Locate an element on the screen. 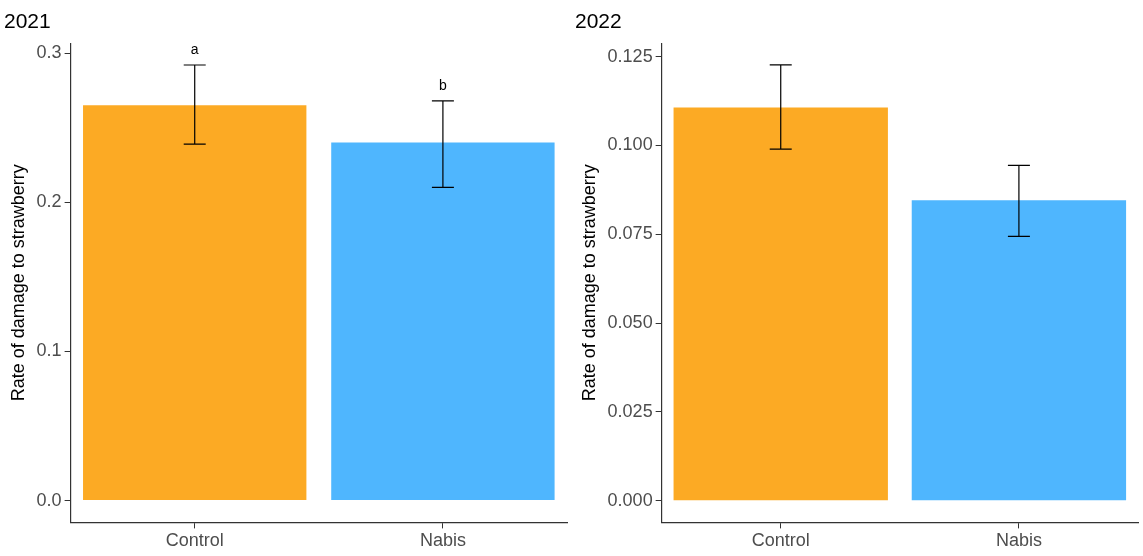 This screenshot has height=556, width=1143. y-tick-label: 0.100 is located at coordinates (630, 144).